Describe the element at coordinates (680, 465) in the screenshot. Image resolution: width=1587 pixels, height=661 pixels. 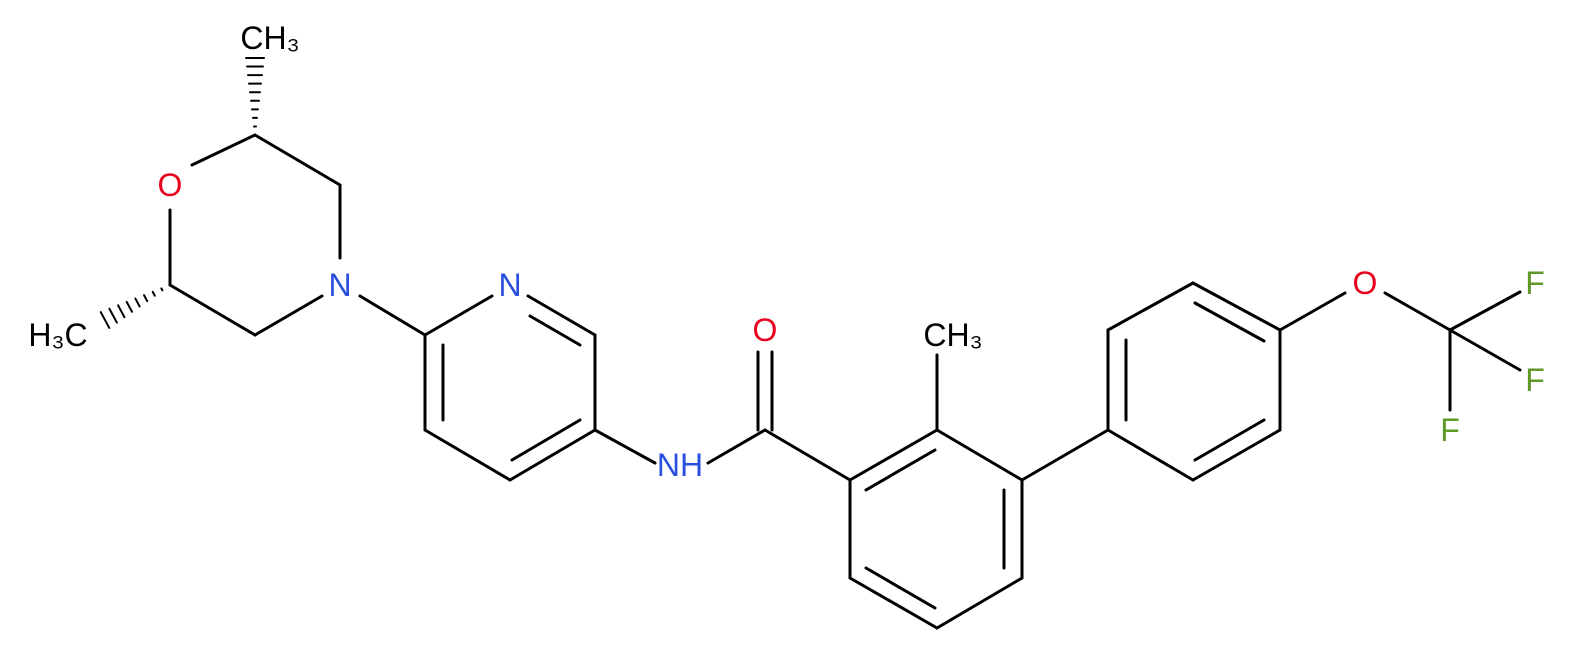
I see `atom-label: NH` at that location.